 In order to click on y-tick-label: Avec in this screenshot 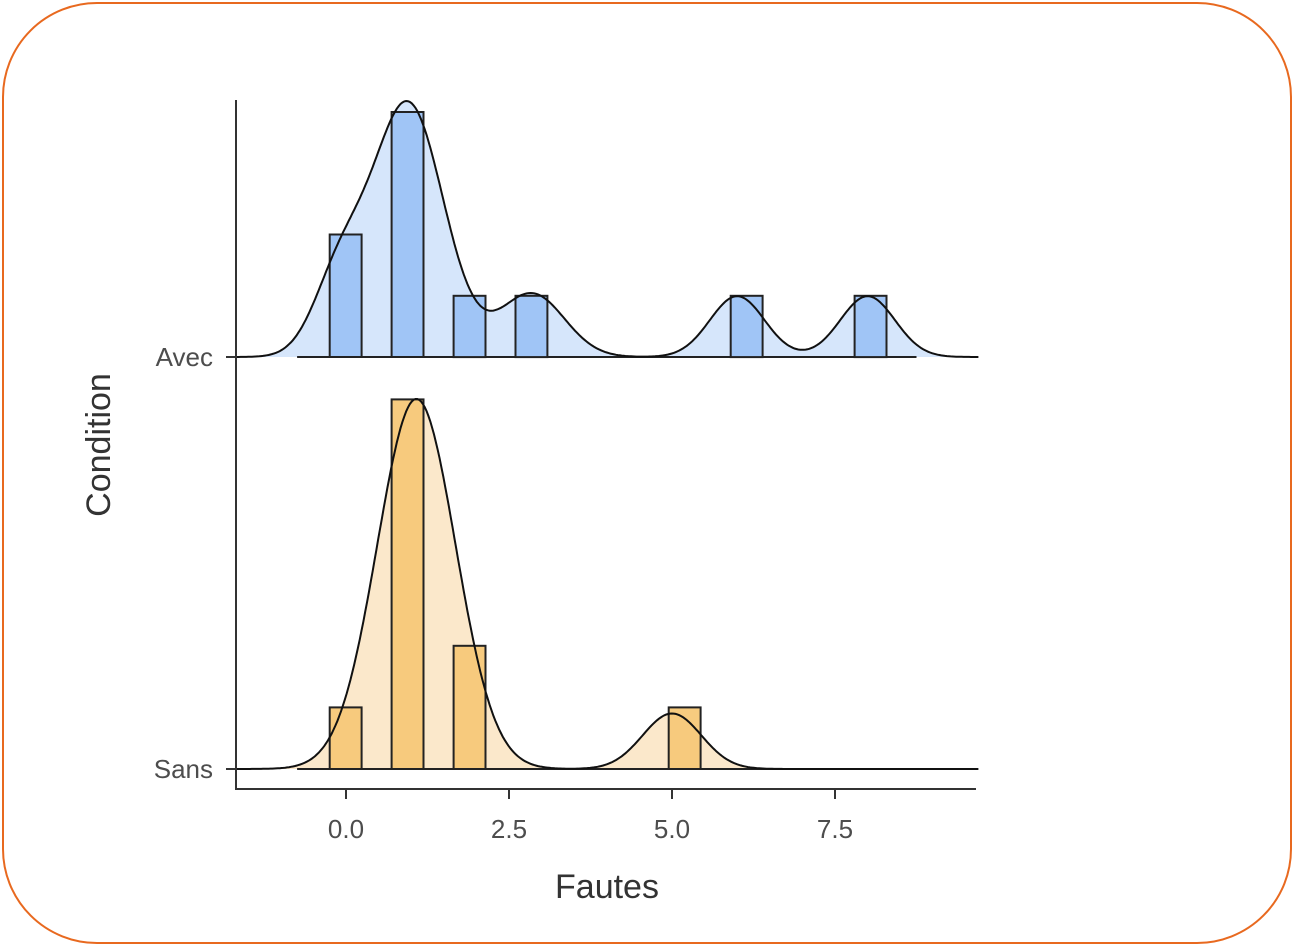, I will do `click(184, 357)`.